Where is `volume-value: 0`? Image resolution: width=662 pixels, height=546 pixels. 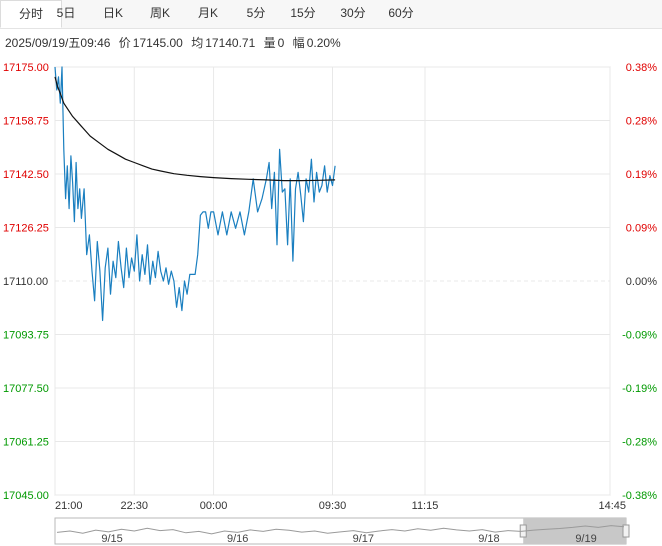 volume-value: 0 is located at coordinates (281, 43).